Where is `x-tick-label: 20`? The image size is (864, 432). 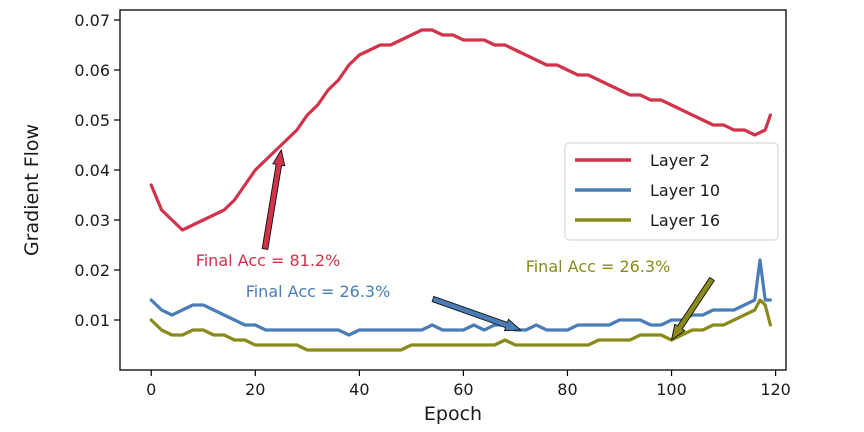
x-tick-label: 20 is located at coordinates (255, 389).